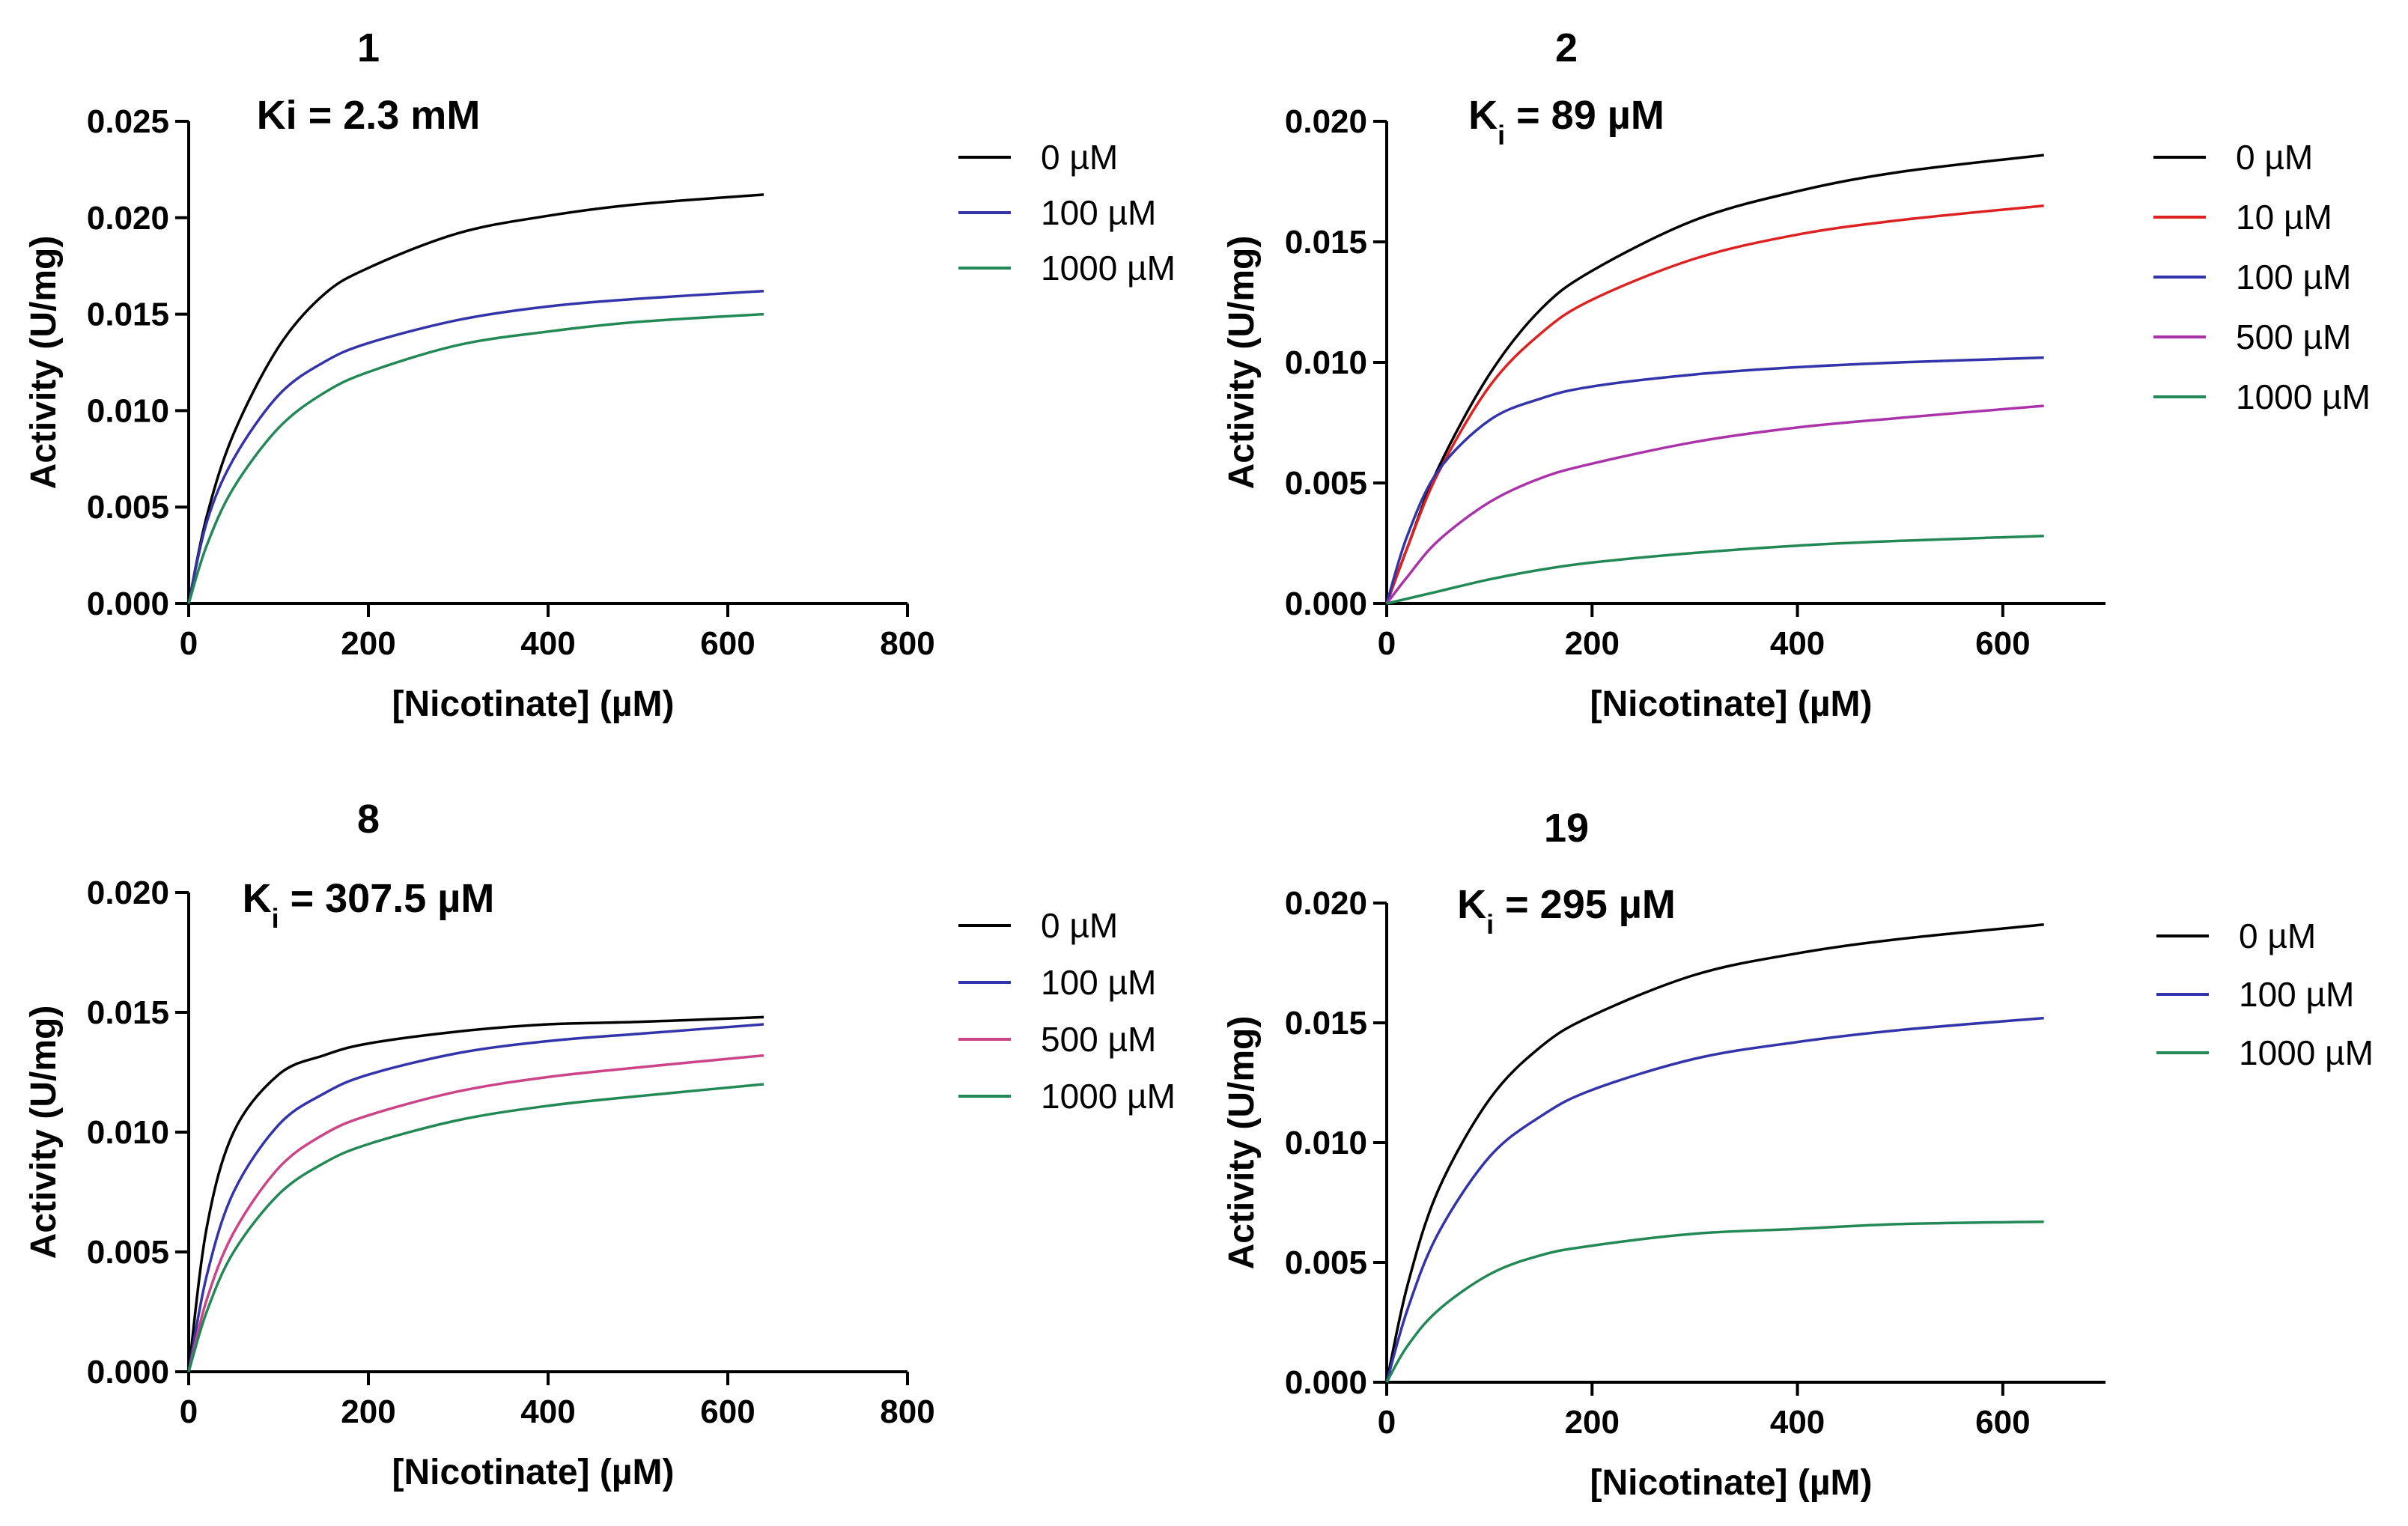  What do you see at coordinates (369, 905) in the screenshot?
I see `ki-subtitle: Ki = 307.5 µM` at bounding box center [369, 905].